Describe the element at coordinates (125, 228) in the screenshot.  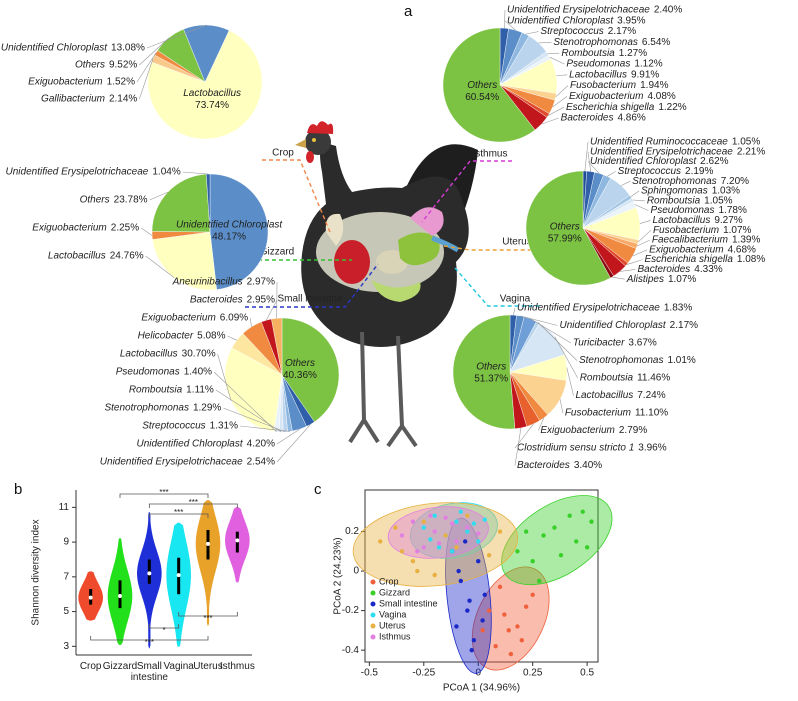
I see `slice-value: 2.25%` at that location.